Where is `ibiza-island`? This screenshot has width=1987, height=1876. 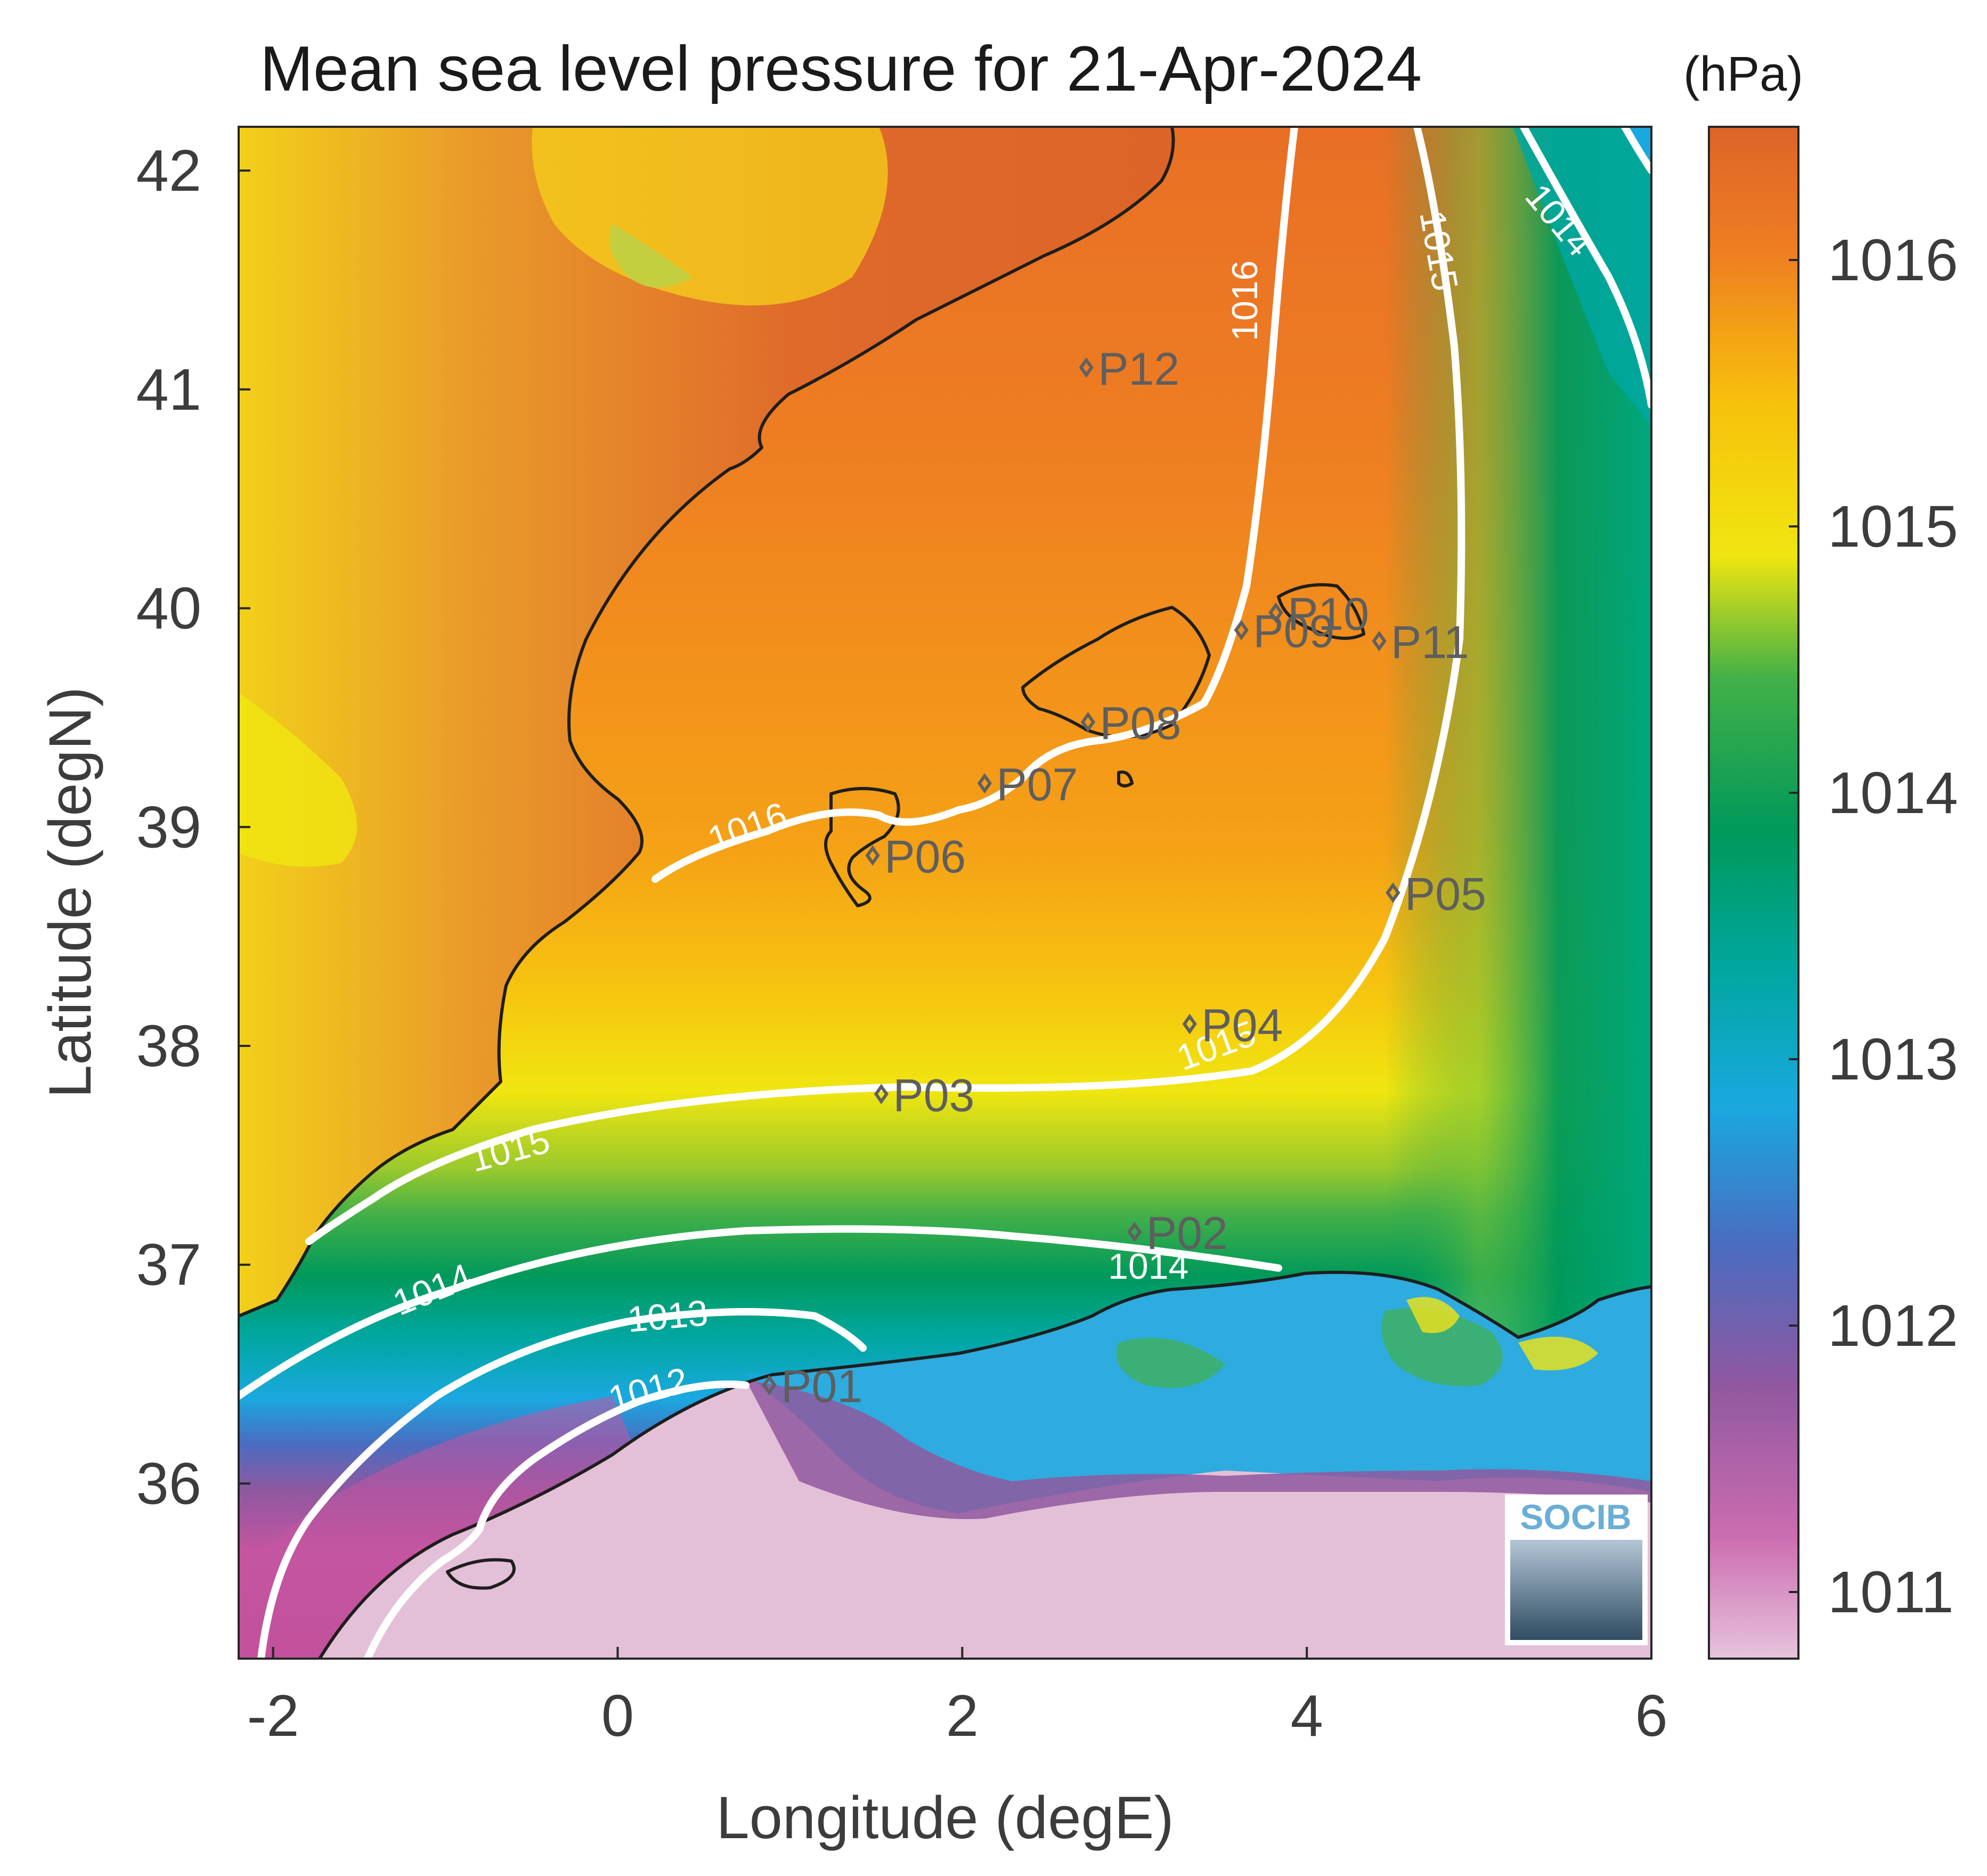 ibiza-island is located at coordinates (862, 847).